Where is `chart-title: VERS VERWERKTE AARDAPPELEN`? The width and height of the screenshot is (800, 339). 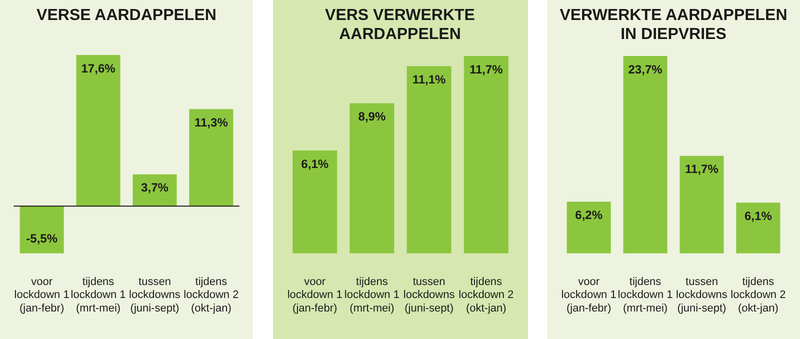
chart-title: VERS VERWERKTE AARDAPPELEN is located at coordinates (400, 25).